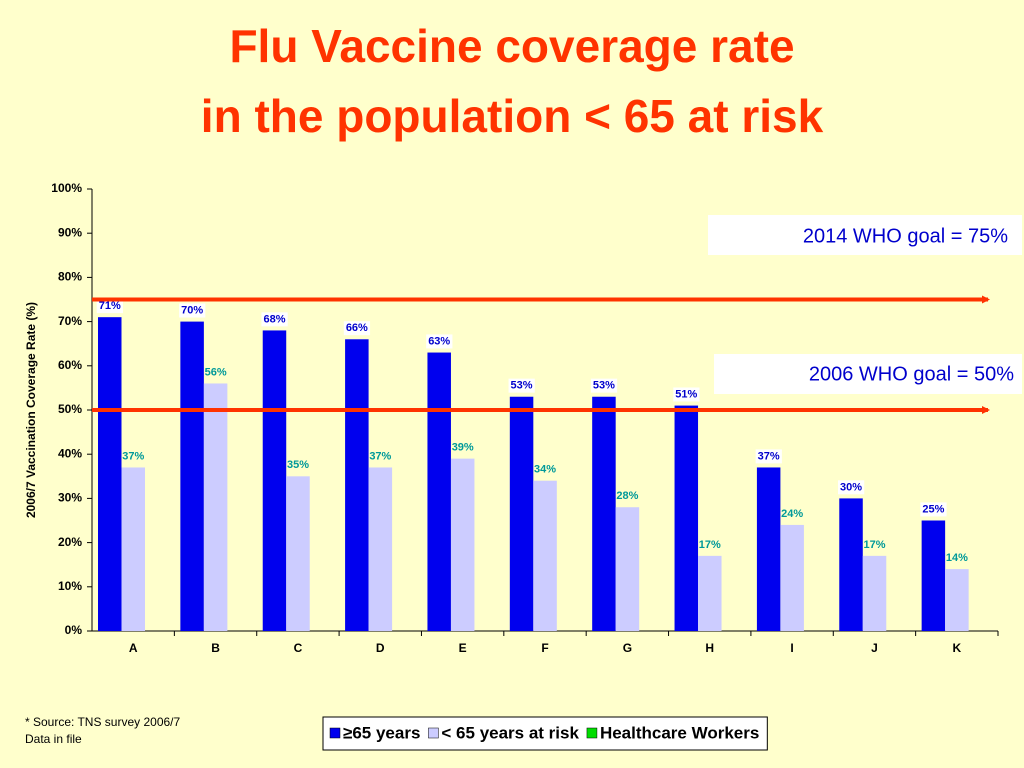 This screenshot has width=1024, height=768. I want to click on x-tick-label: I, so click(791, 648).